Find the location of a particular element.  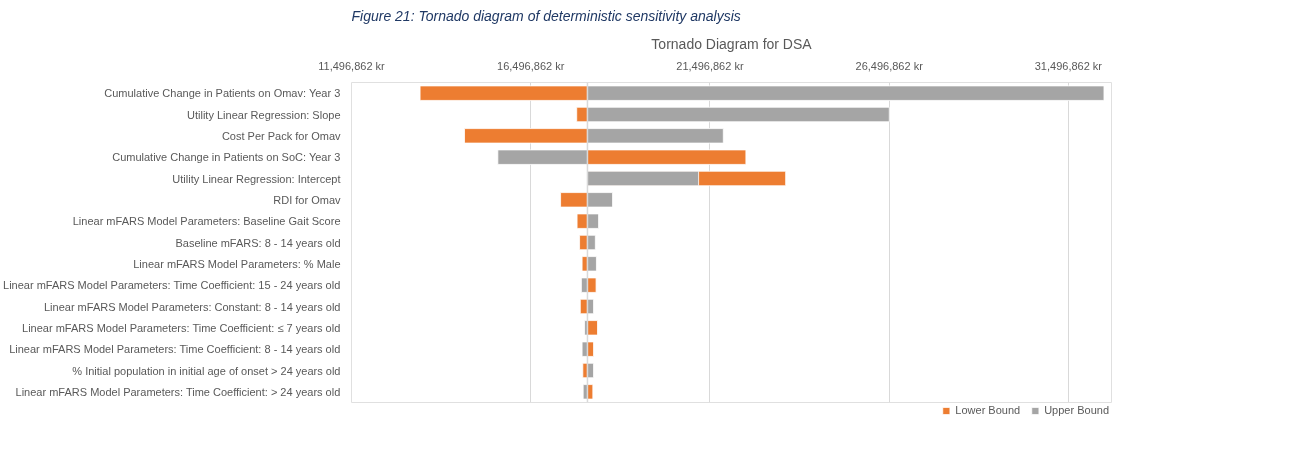

y-tick-label: Linear mFARS Model Parameters: % Male is located at coordinates (237, 263).